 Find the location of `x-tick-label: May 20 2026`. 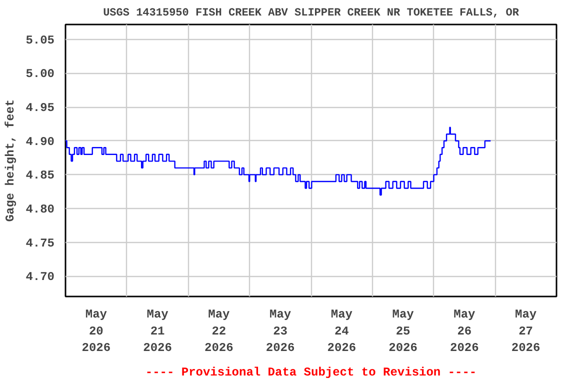

x-tick-label: May 20 2026 is located at coordinates (96, 332).